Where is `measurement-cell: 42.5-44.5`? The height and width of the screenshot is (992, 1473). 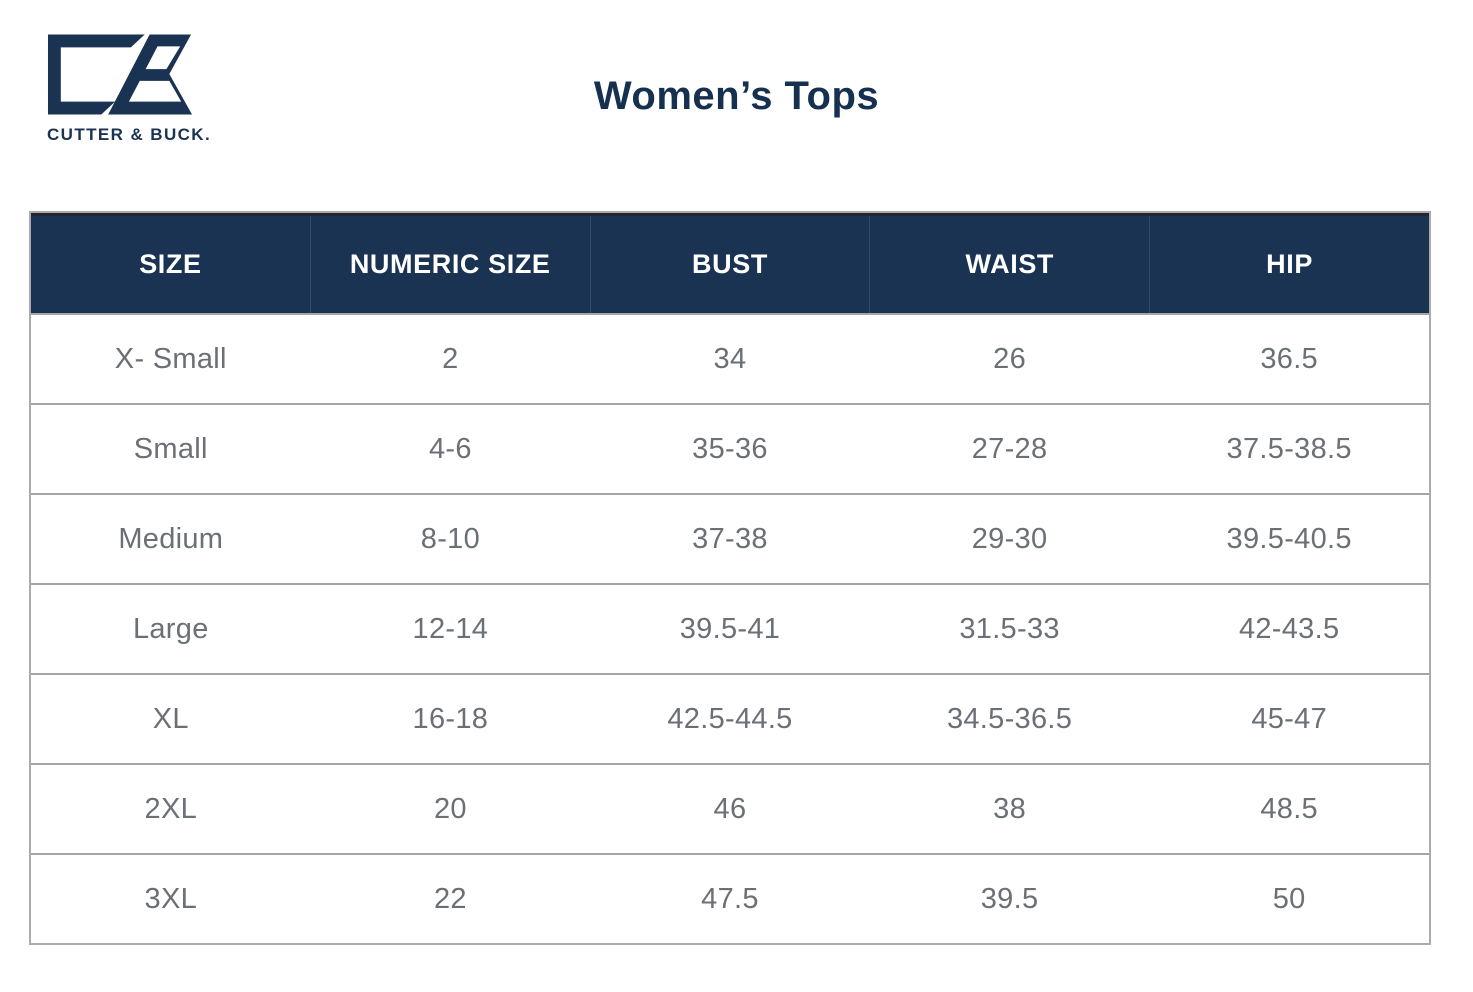
measurement-cell: 42.5-44.5 is located at coordinates (730, 718).